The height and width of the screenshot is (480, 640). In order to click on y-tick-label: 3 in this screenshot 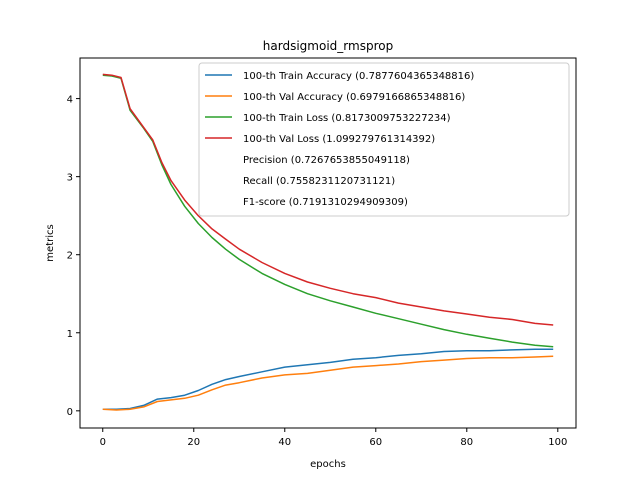, I will do `click(70, 178)`.